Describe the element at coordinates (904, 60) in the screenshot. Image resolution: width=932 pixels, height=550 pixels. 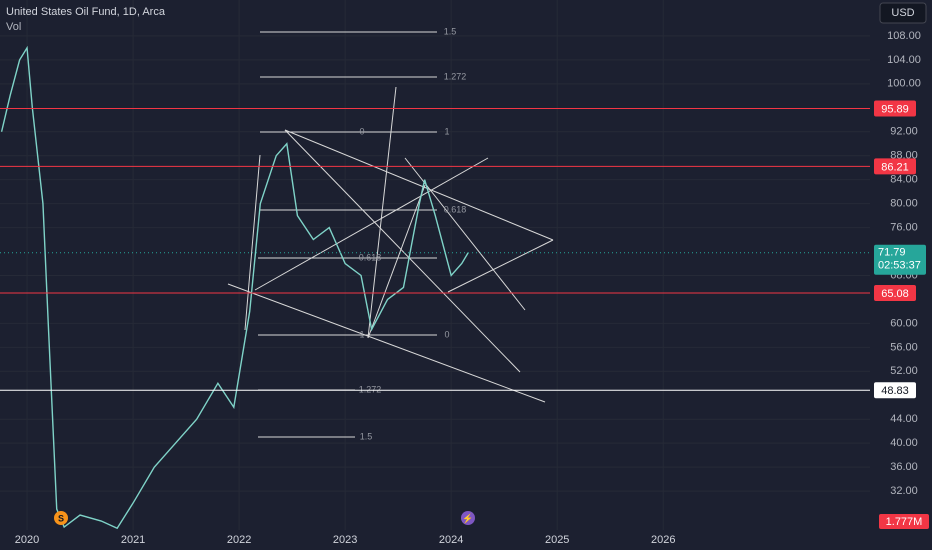
I see `y-tick-label: 104.00` at that location.